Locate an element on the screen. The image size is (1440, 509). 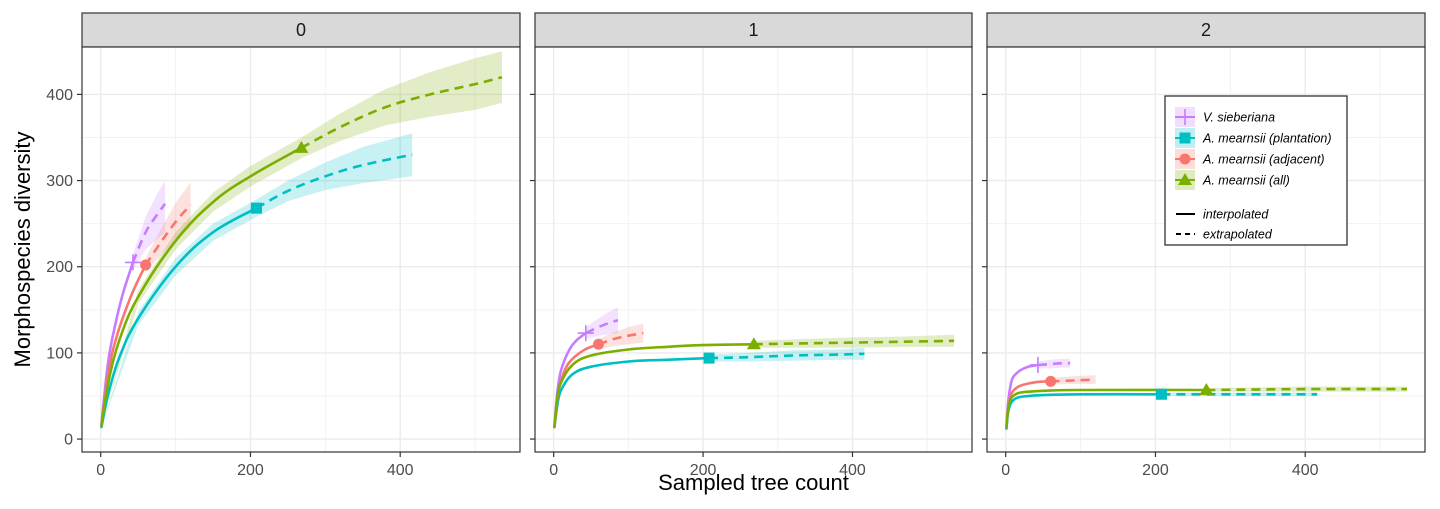
legend-box is located at coordinates (1256, 170).